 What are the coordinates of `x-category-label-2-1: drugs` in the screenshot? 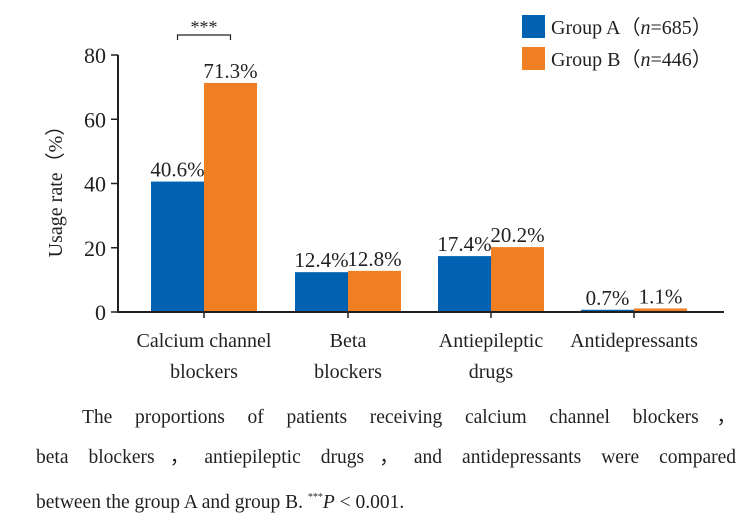 It's located at (491, 372).